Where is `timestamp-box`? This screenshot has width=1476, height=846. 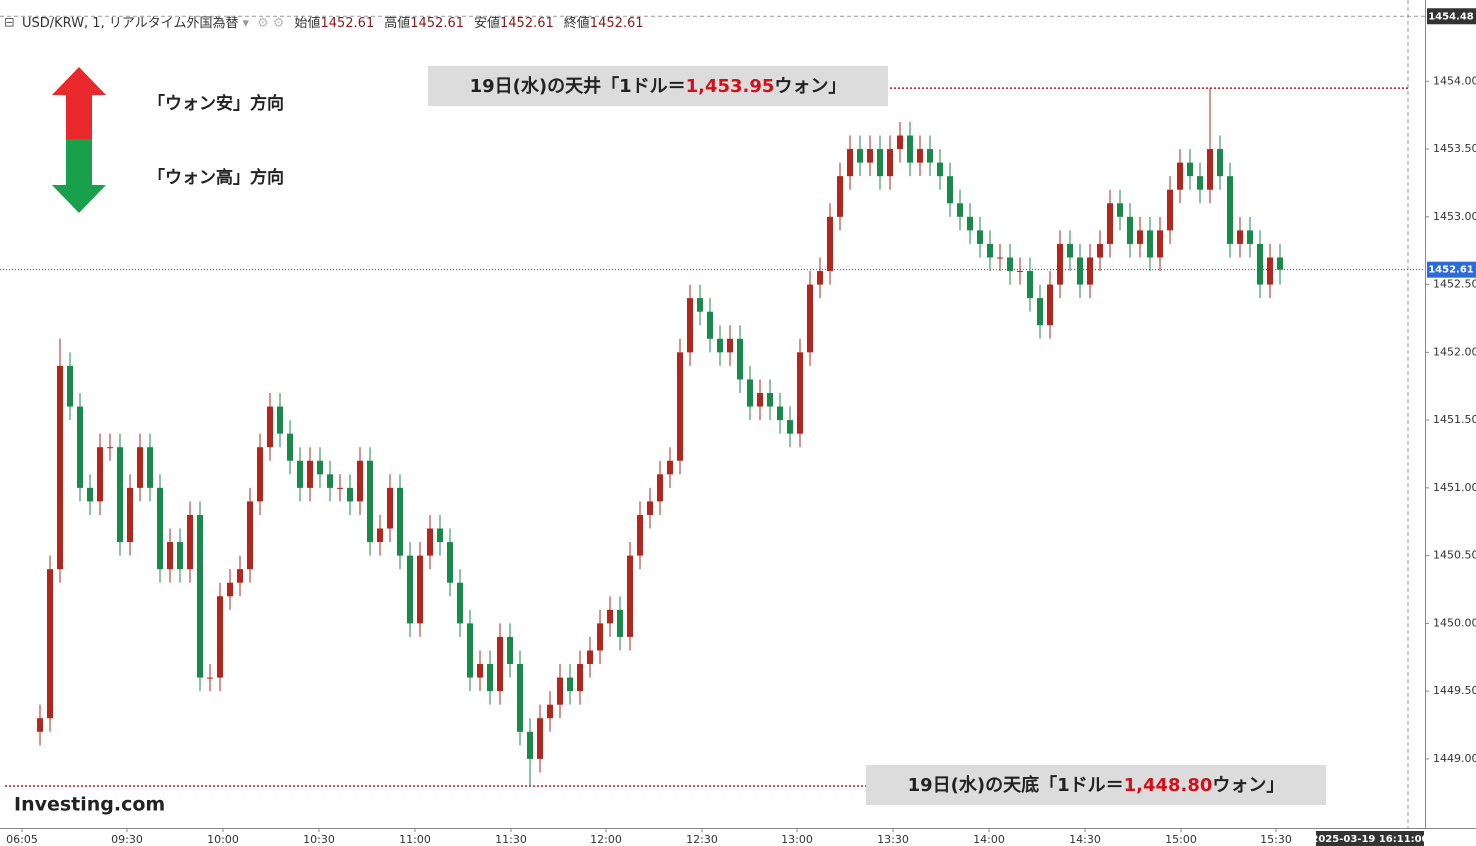 timestamp-box is located at coordinates (1370, 838).